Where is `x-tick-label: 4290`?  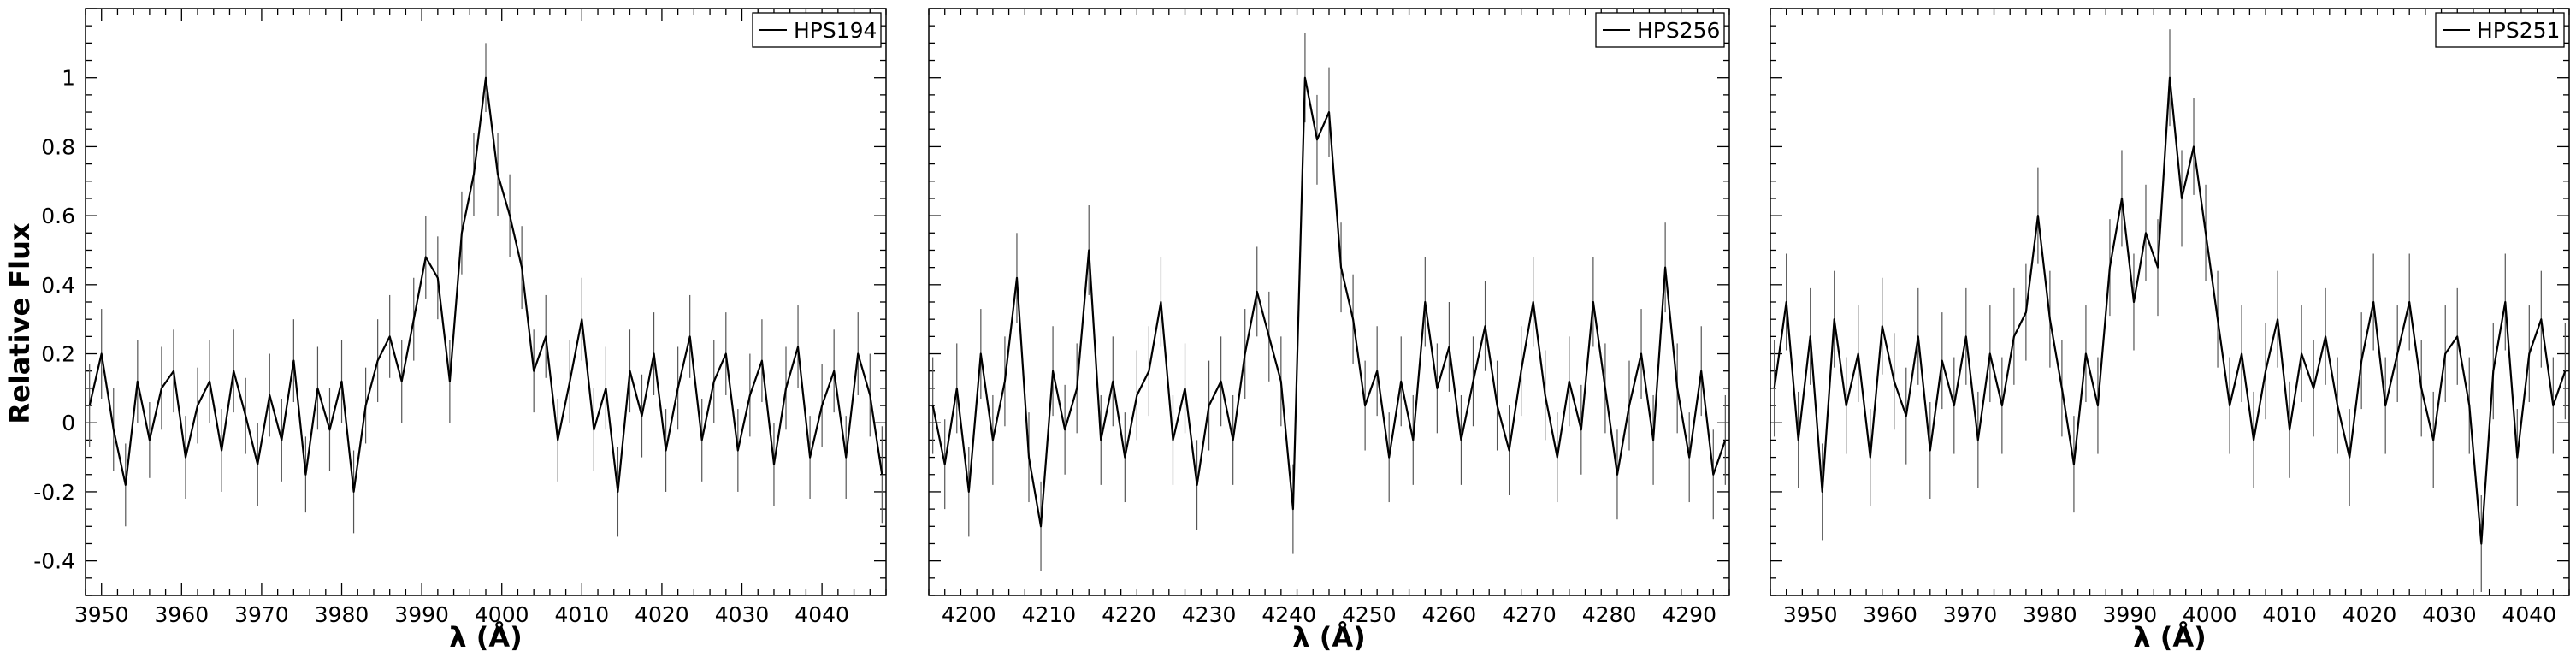
x-tick-label: 4290 is located at coordinates (1689, 614).